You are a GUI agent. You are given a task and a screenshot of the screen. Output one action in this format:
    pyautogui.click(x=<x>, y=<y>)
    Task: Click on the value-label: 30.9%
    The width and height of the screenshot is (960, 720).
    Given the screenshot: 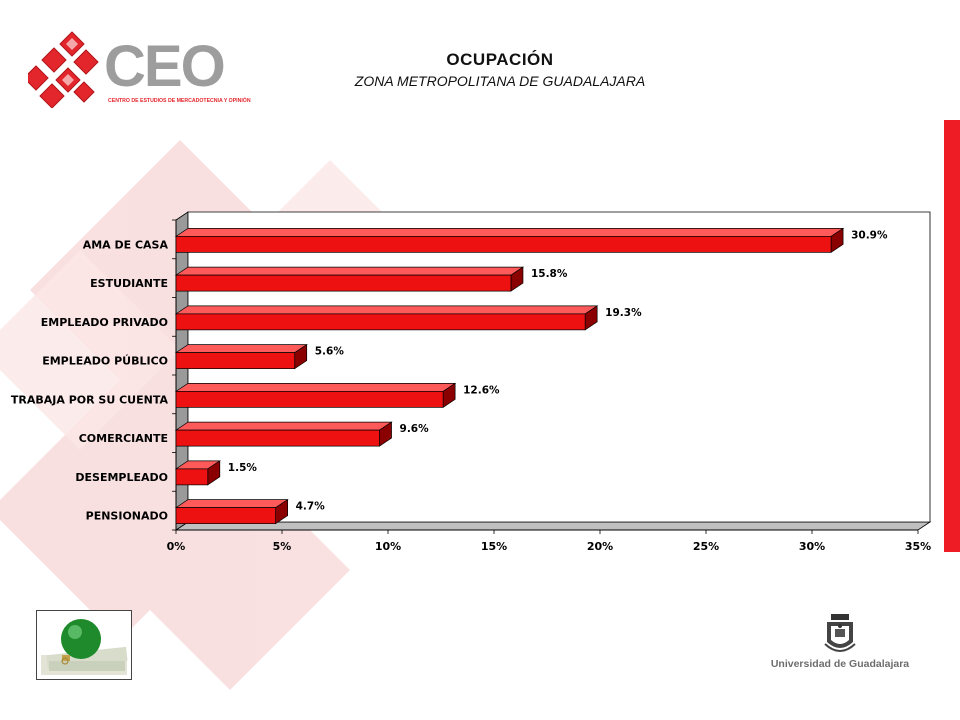 What is the action you would take?
    pyautogui.click(x=869, y=235)
    